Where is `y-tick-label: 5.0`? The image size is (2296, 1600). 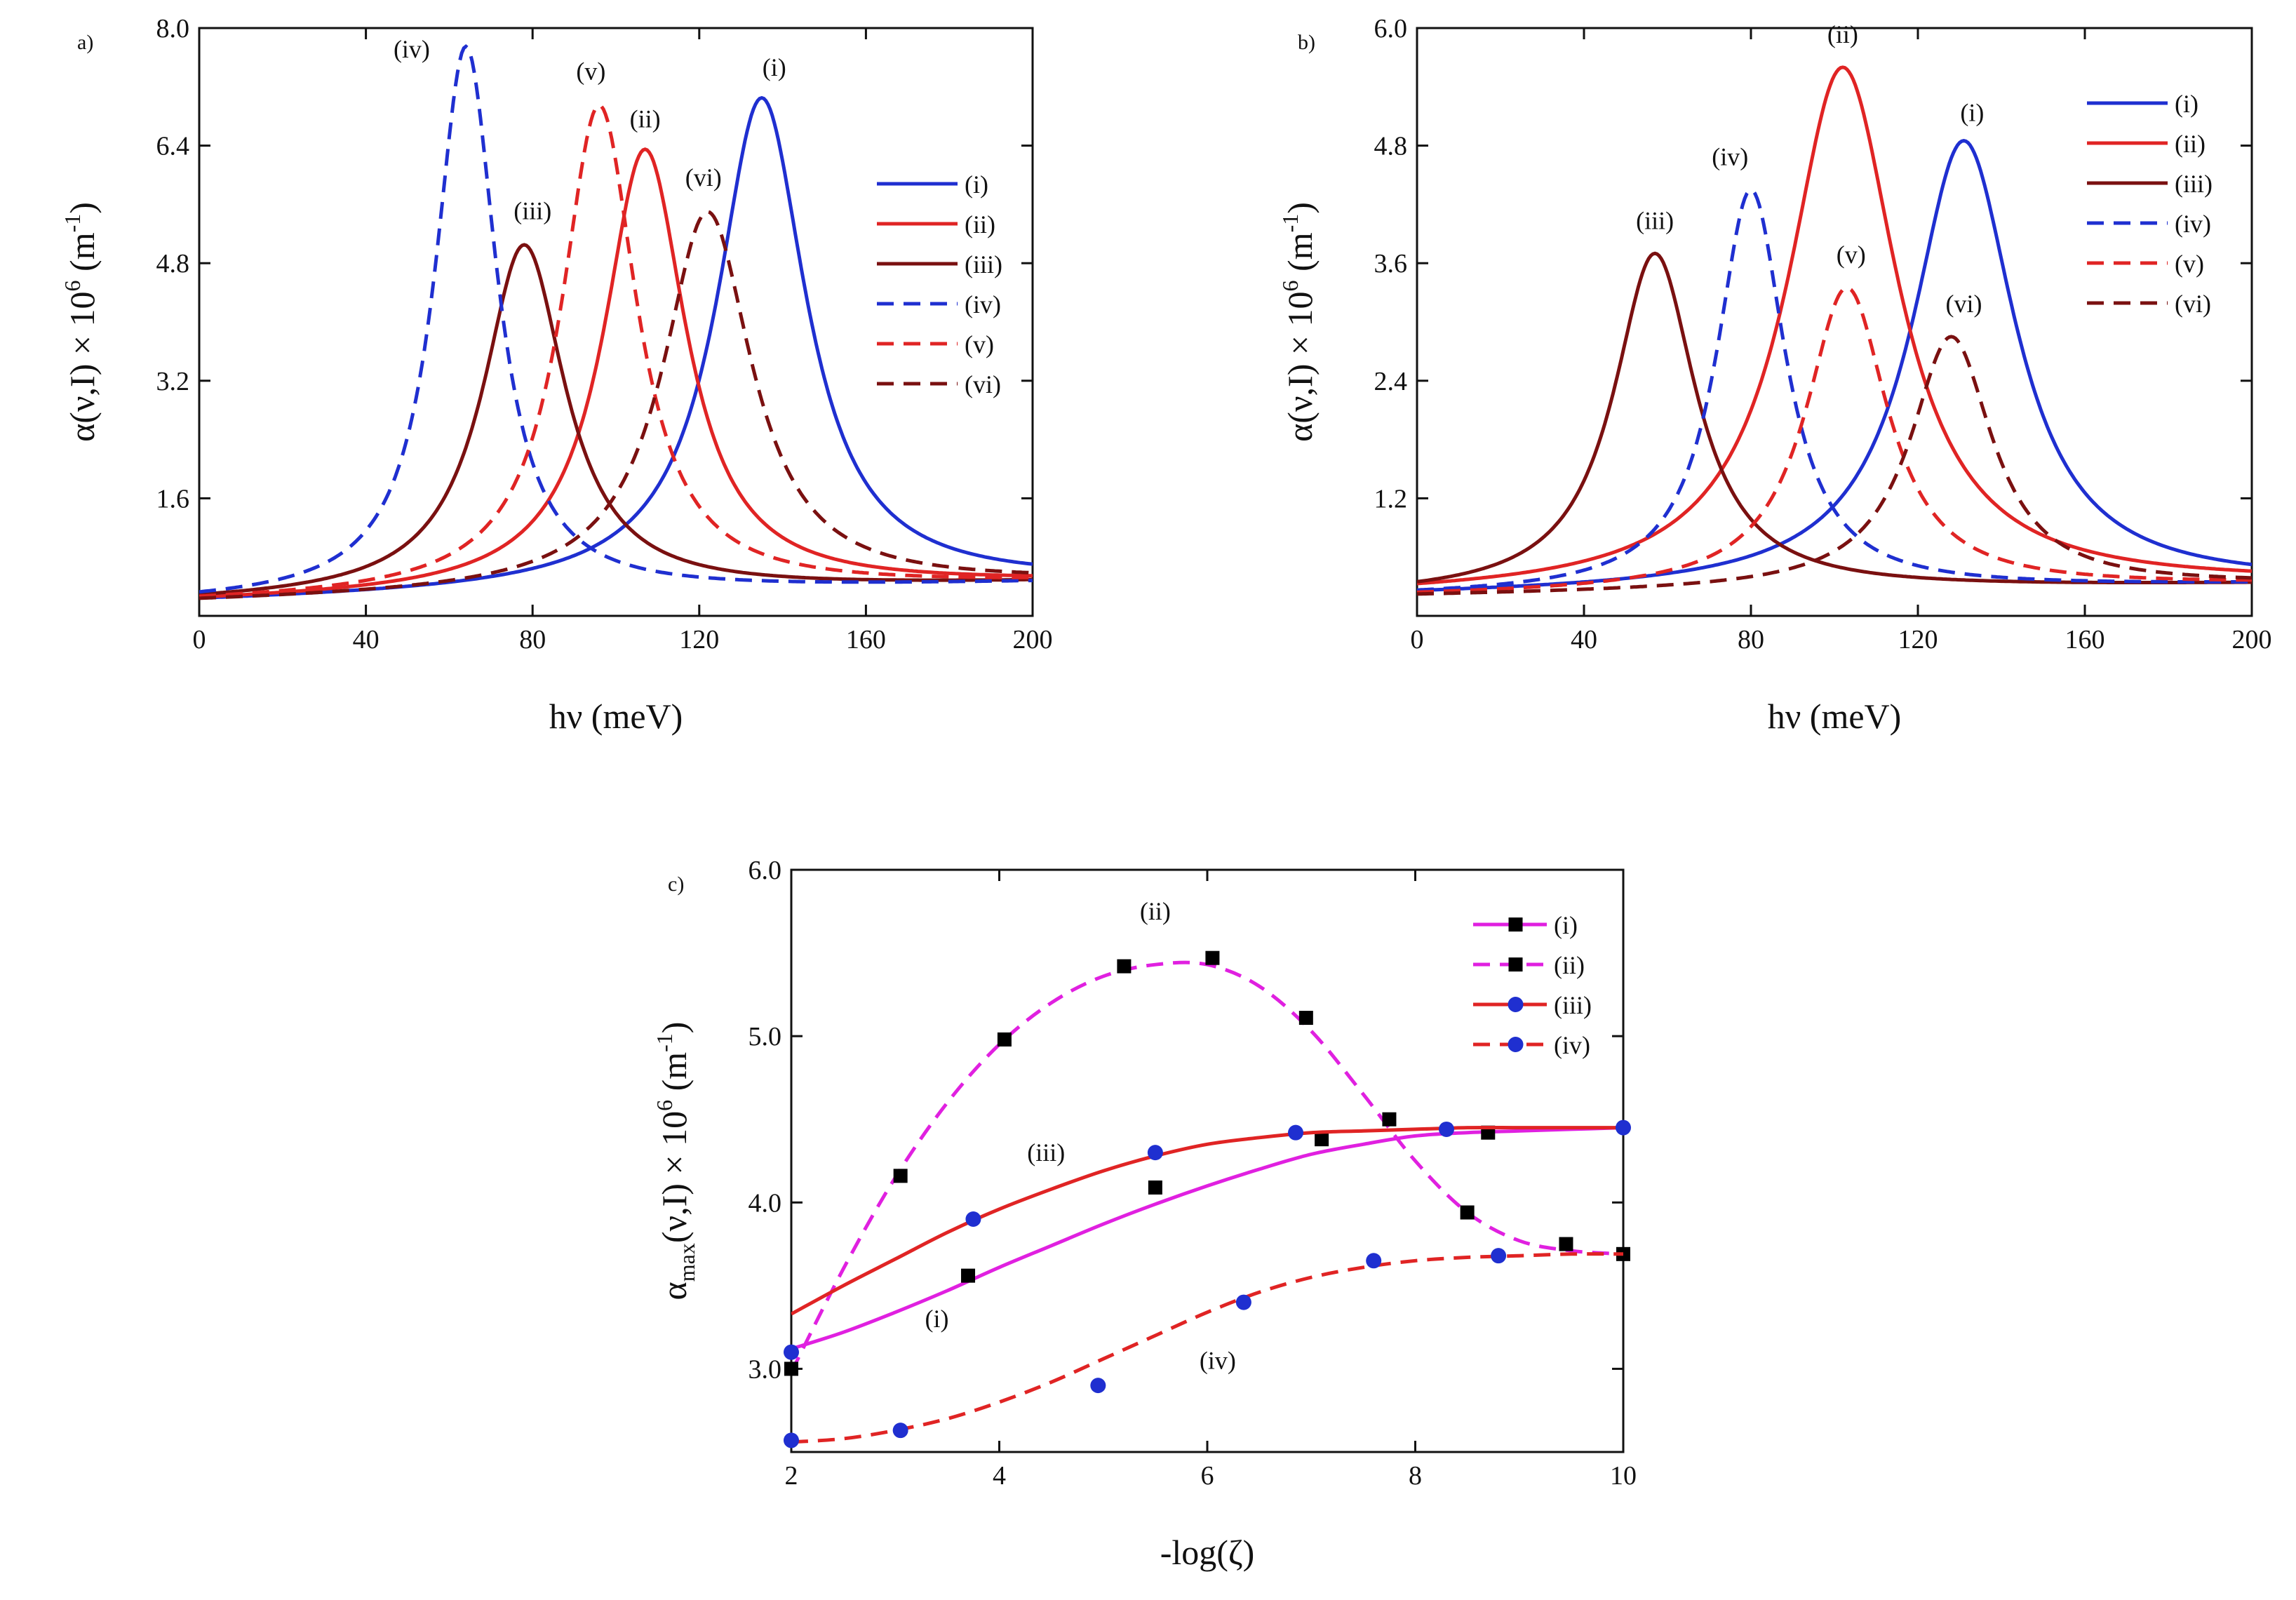 y-tick-label: 5.0 is located at coordinates (765, 1036).